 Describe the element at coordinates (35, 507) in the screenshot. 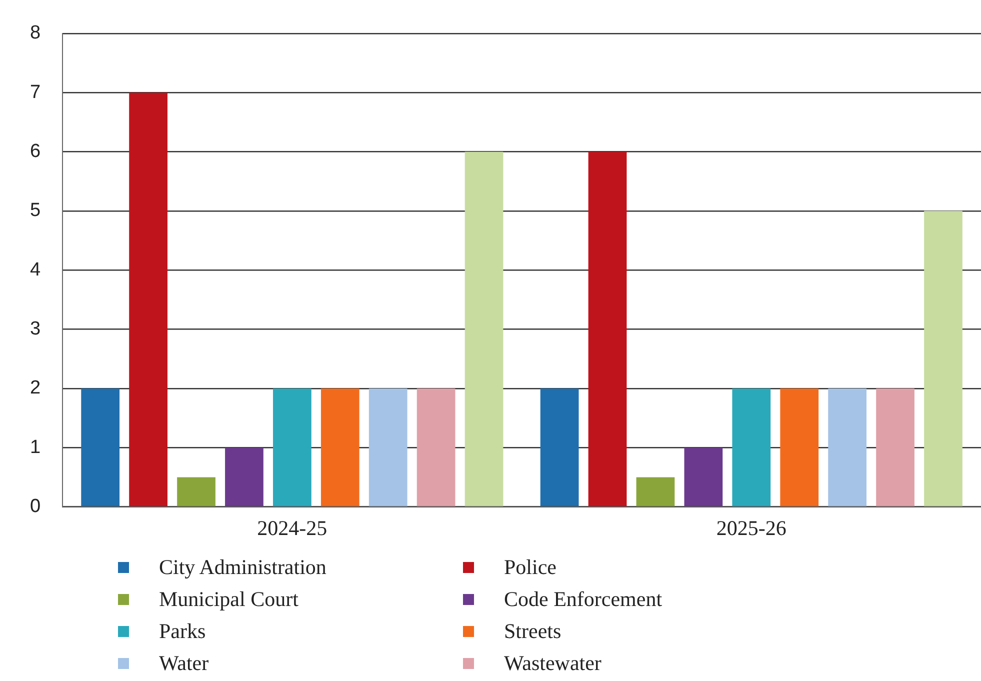

I see `y-tick-label: 0` at that location.